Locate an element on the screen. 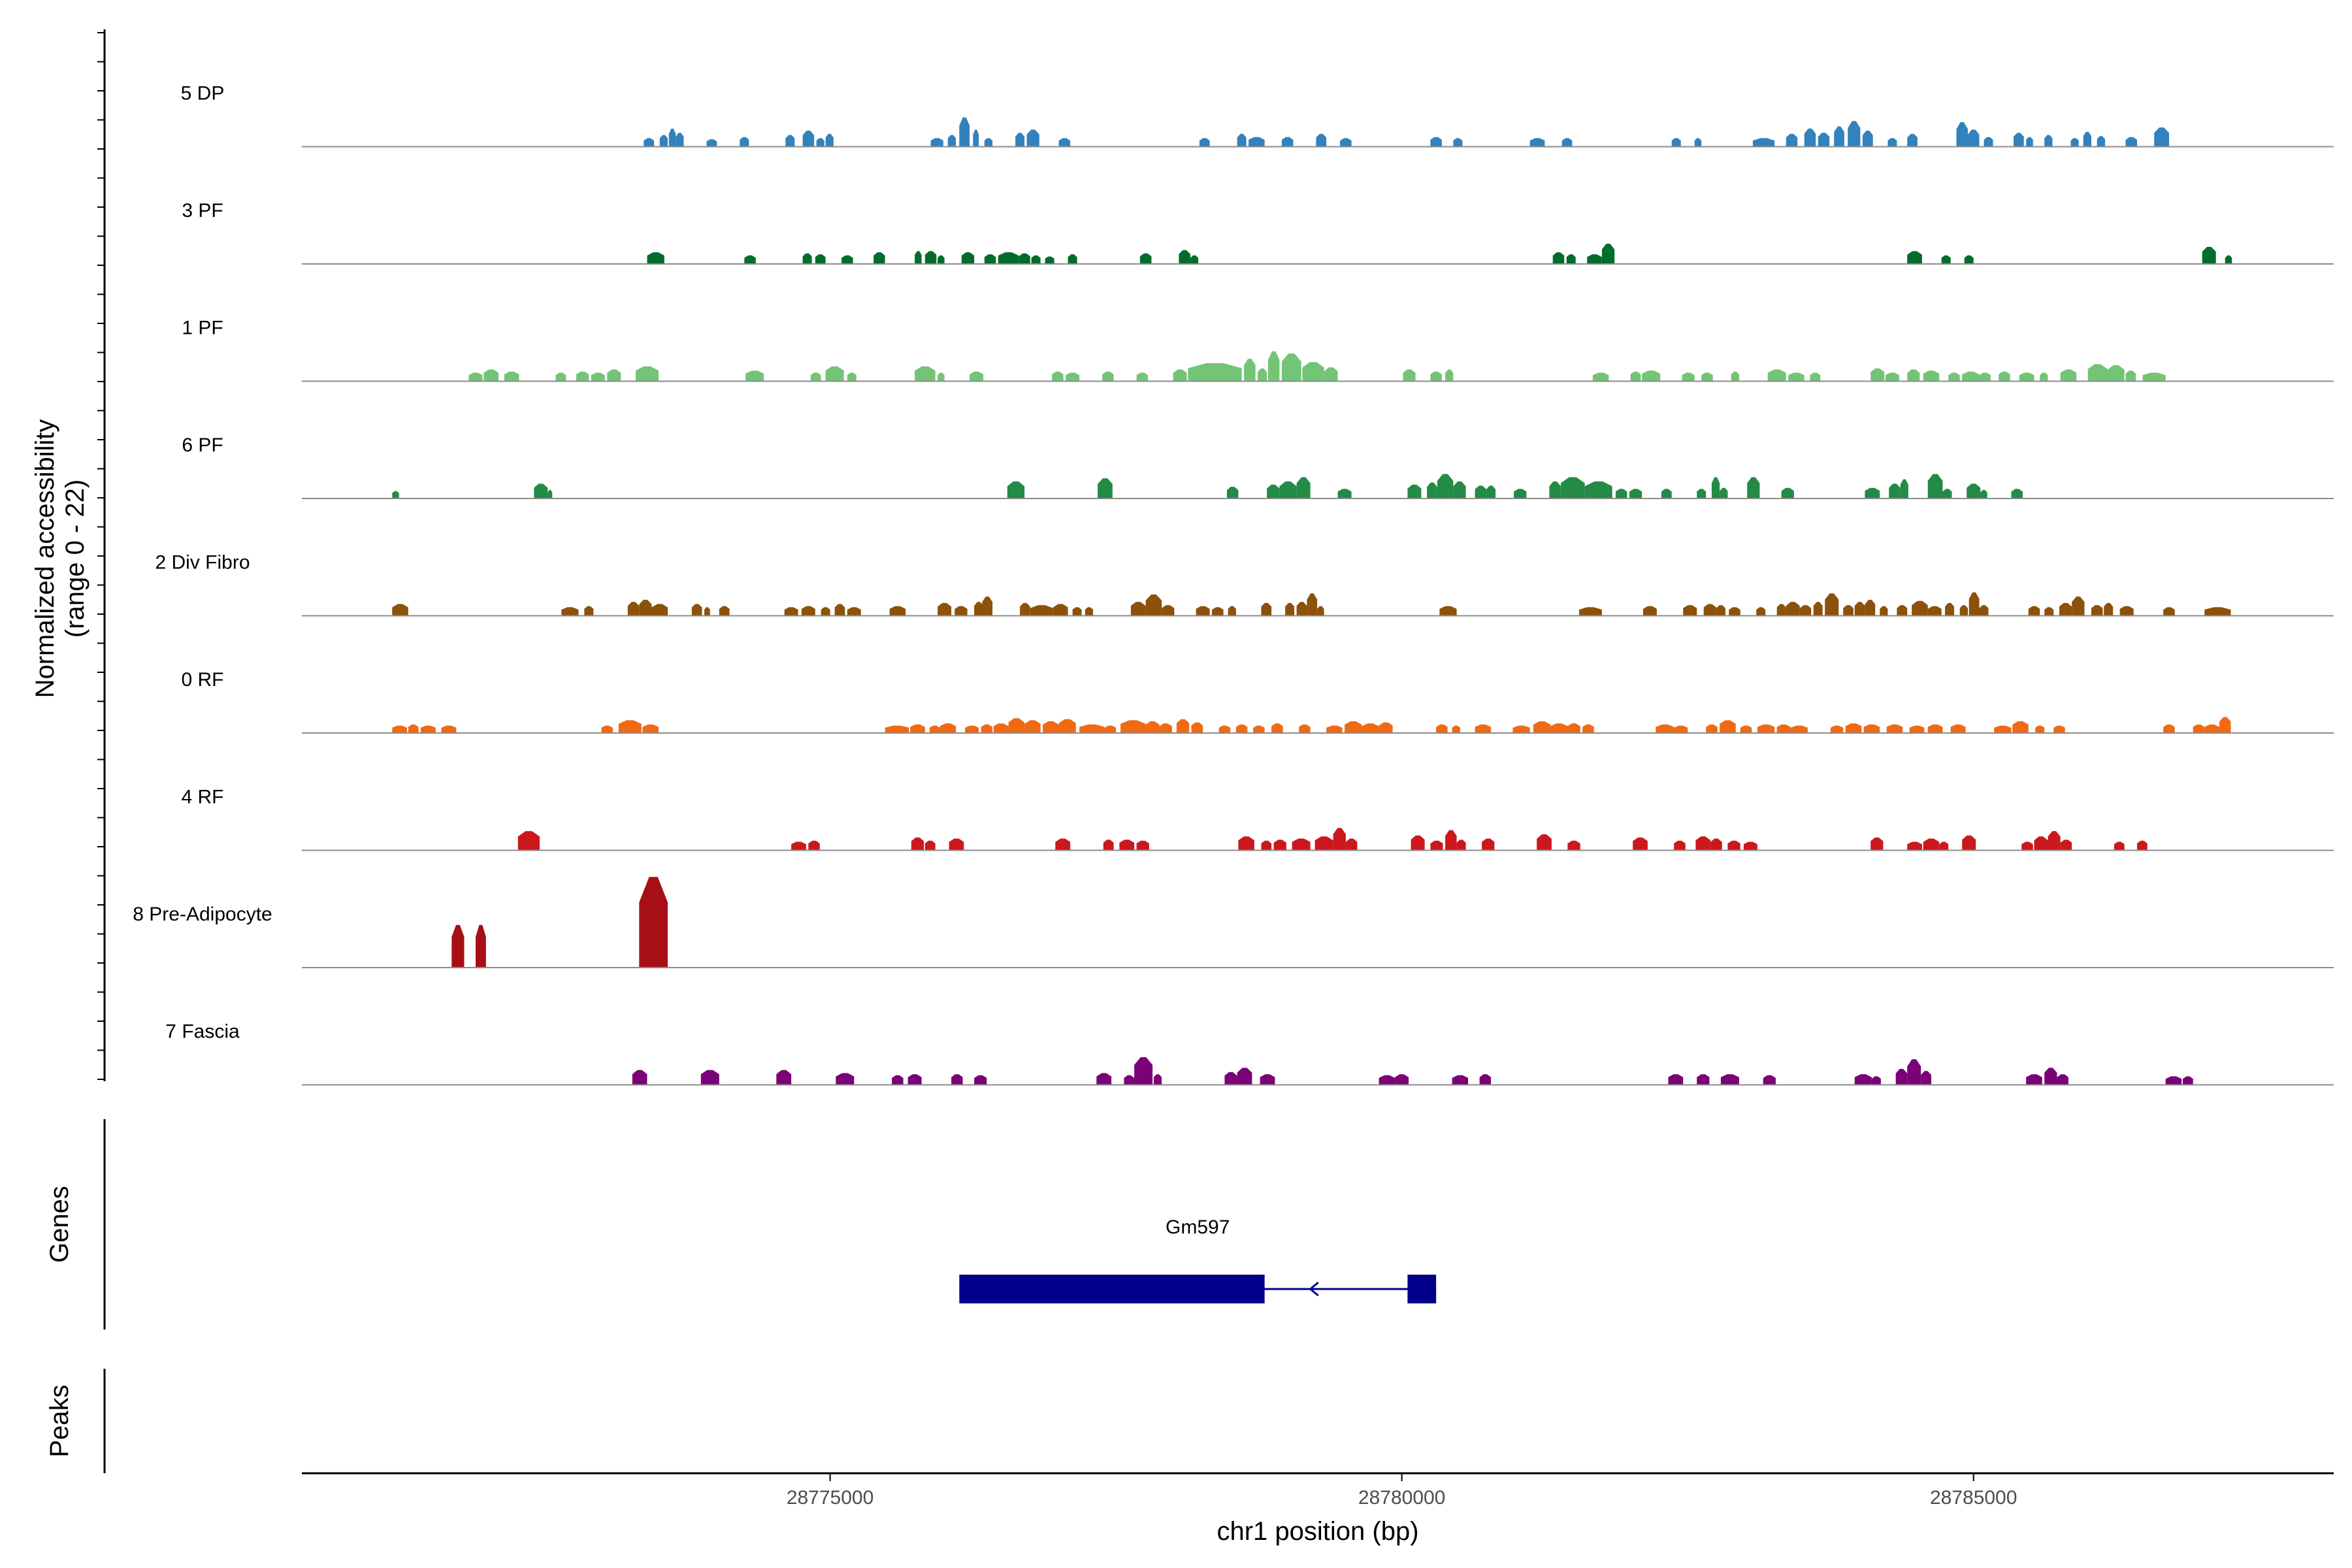 This screenshot has width=2352, height=1568. x-tick-label: 28775000 is located at coordinates (830, 1498).